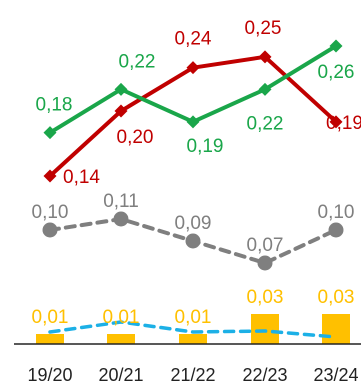 The image size is (361, 389). What do you see at coordinates (121, 111) in the screenshot?
I see `marker-red-20/21` at bounding box center [121, 111].